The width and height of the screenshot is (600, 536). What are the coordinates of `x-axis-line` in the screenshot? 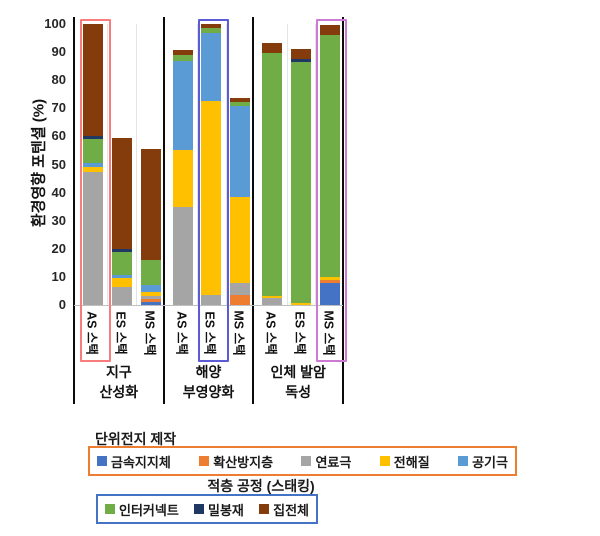 It's located at (208, 305).